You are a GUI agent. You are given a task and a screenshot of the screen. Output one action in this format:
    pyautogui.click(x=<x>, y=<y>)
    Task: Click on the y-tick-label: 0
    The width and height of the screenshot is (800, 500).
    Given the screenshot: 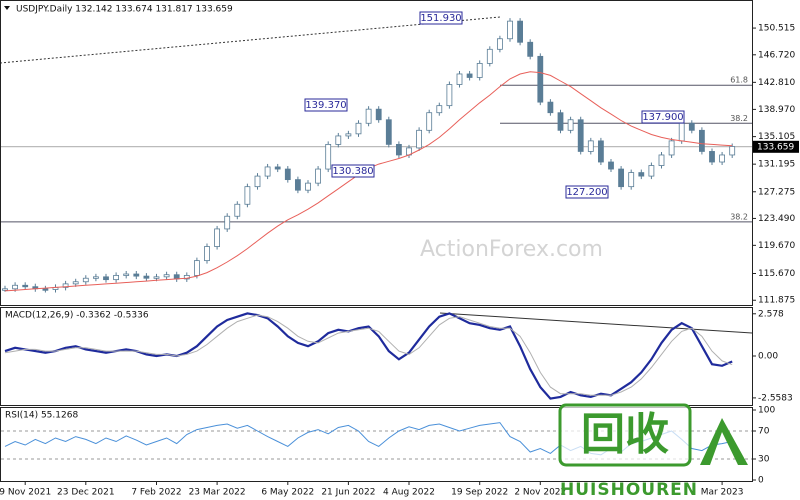 What is the action you would take?
    pyautogui.click(x=761, y=481)
    